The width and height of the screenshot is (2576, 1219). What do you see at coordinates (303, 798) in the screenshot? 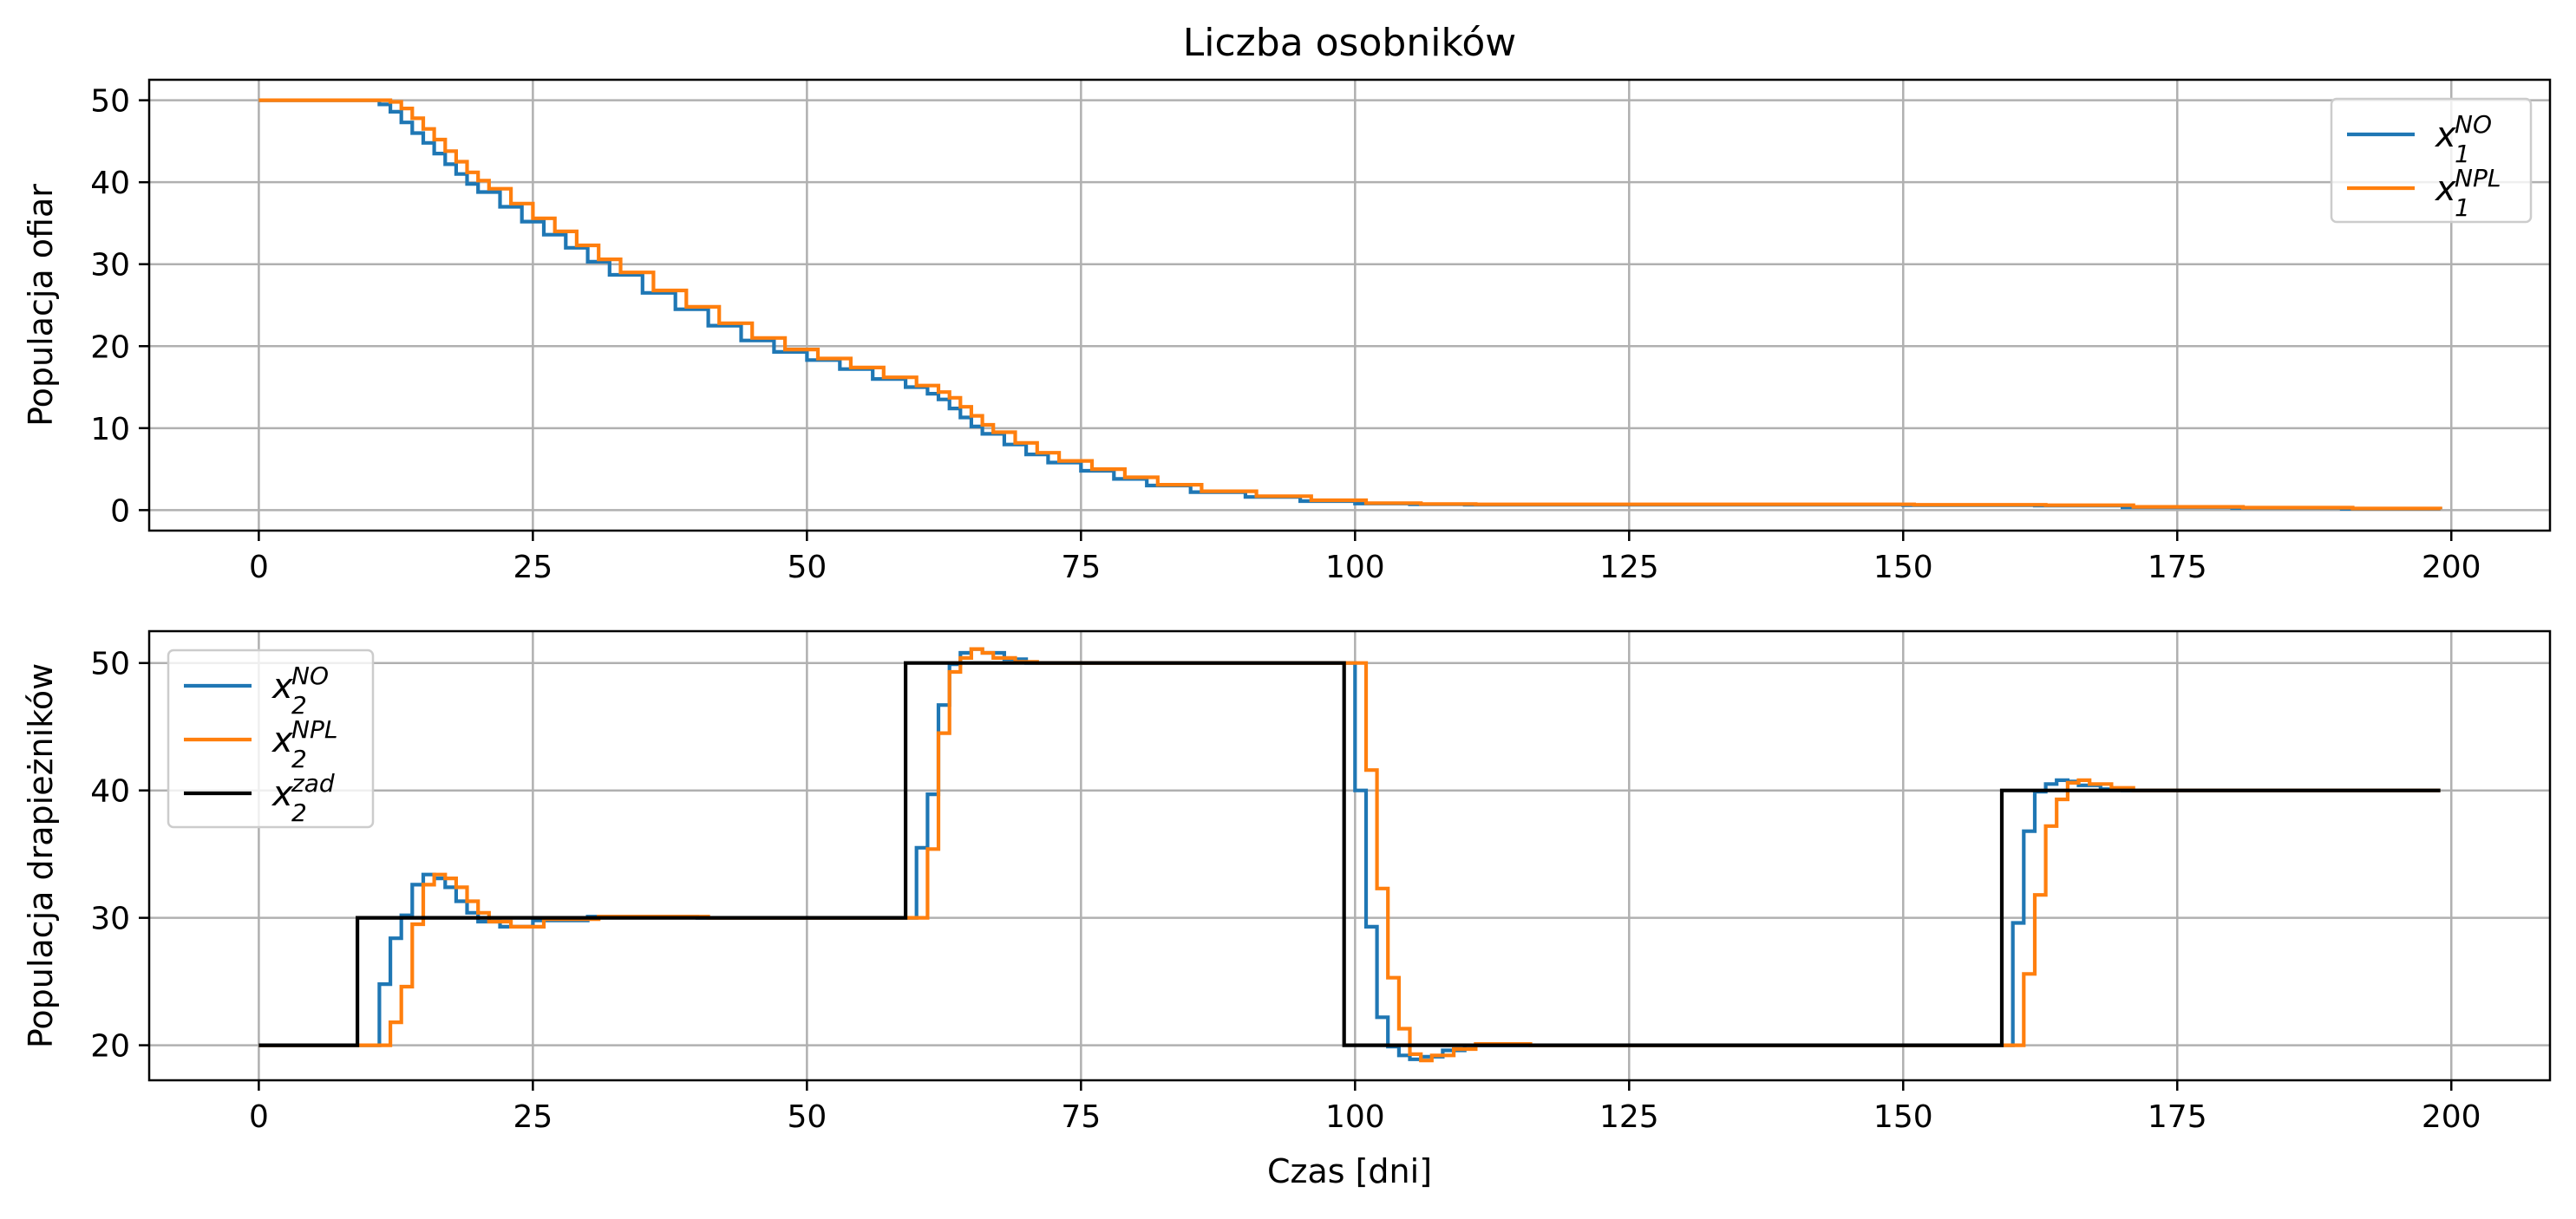
I see `legend-label: xzad 2` at bounding box center [303, 798].